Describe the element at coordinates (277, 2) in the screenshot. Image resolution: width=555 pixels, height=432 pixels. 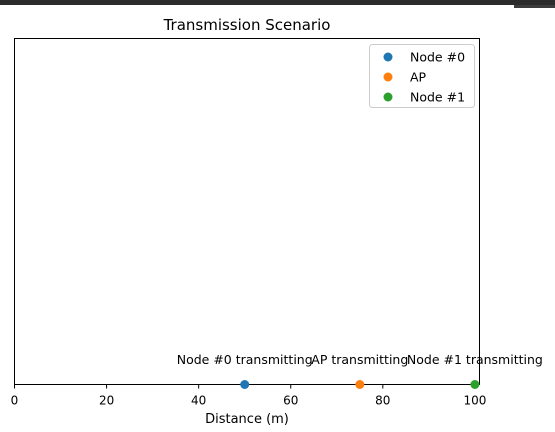
I see `window-top-bar` at that location.